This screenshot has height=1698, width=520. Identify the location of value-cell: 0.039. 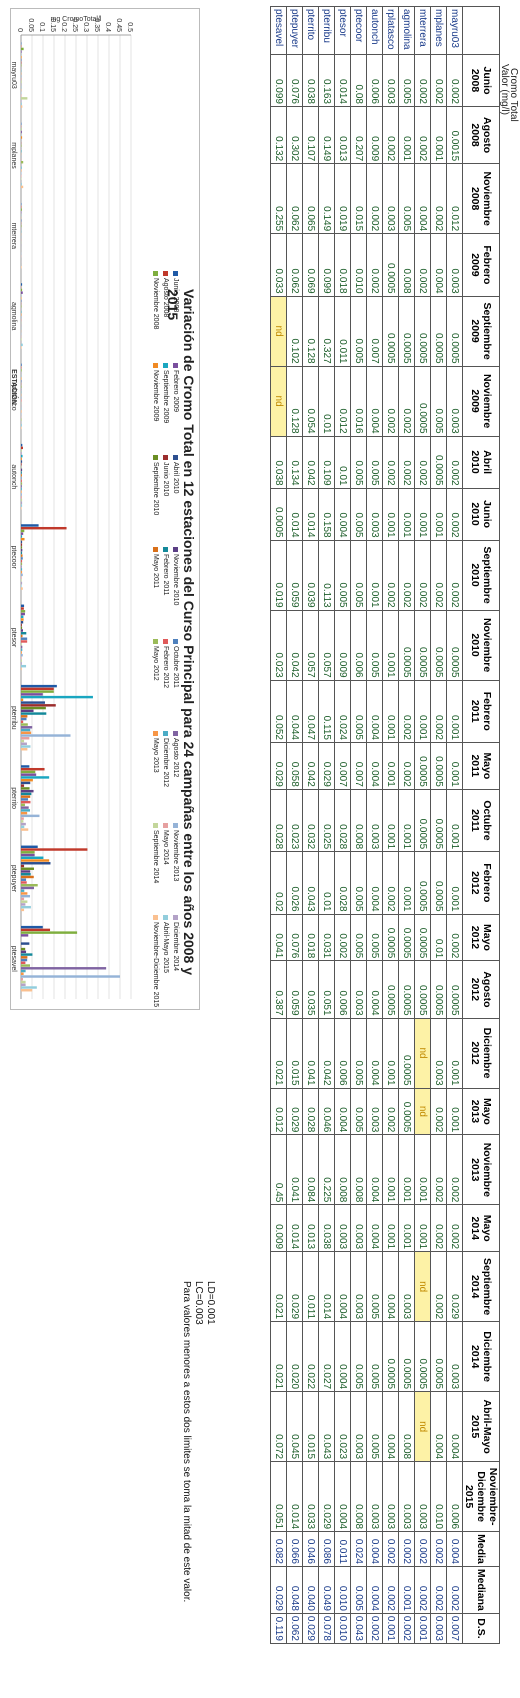
(310, 575).